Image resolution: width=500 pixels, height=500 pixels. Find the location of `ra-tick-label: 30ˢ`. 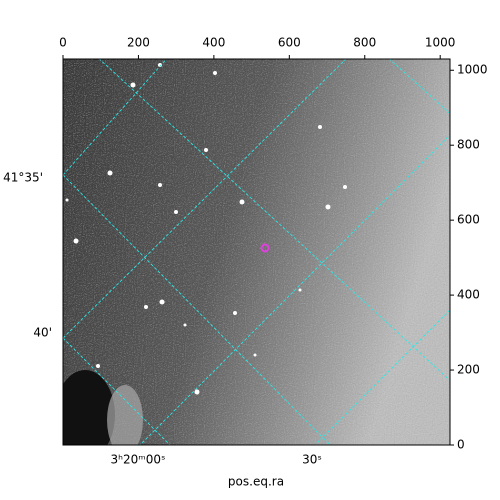

ra-tick-label: 30ˢ is located at coordinates (312, 460).